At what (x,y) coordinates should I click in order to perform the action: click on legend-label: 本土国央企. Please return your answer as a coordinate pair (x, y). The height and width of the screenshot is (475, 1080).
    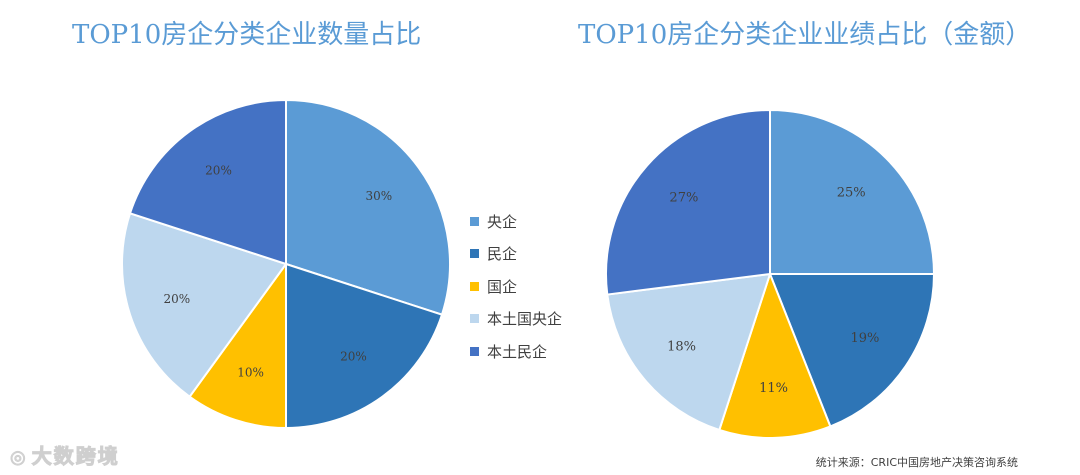
    Looking at the image, I should click on (525, 319).